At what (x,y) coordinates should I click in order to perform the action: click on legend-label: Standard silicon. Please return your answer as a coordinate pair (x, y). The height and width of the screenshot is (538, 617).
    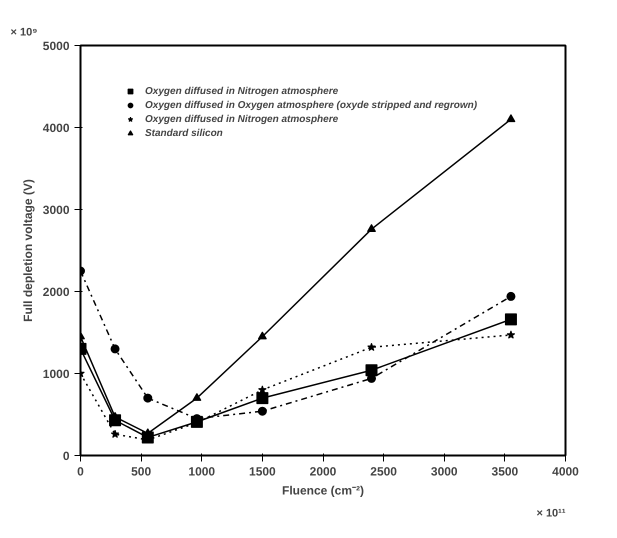
    Looking at the image, I should click on (184, 133).